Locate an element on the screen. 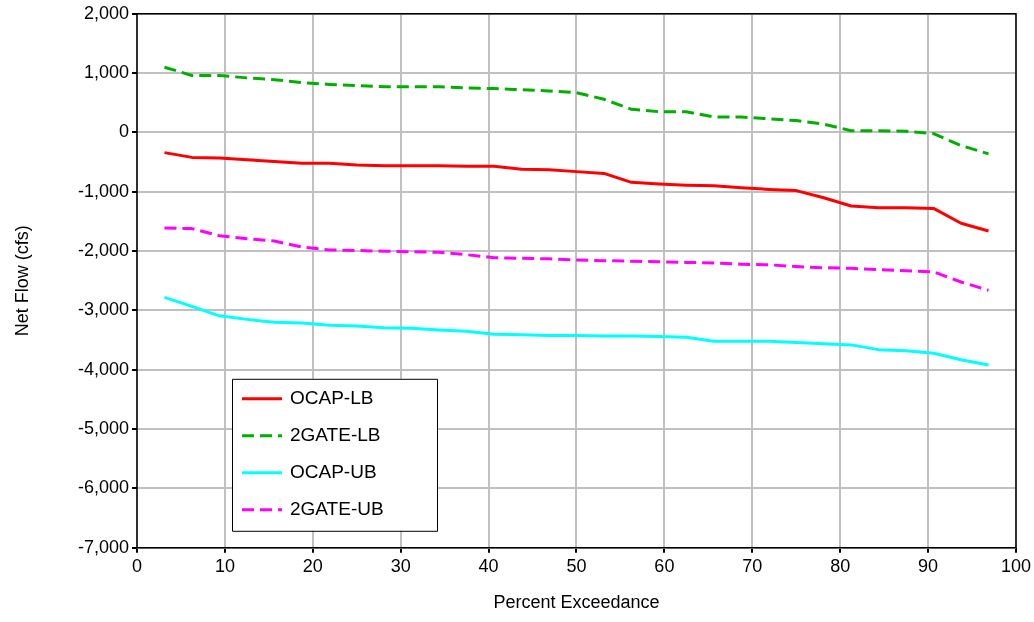 This screenshot has width=1034, height=622. y-tick-label: -7,000 is located at coordinates (103, 546).